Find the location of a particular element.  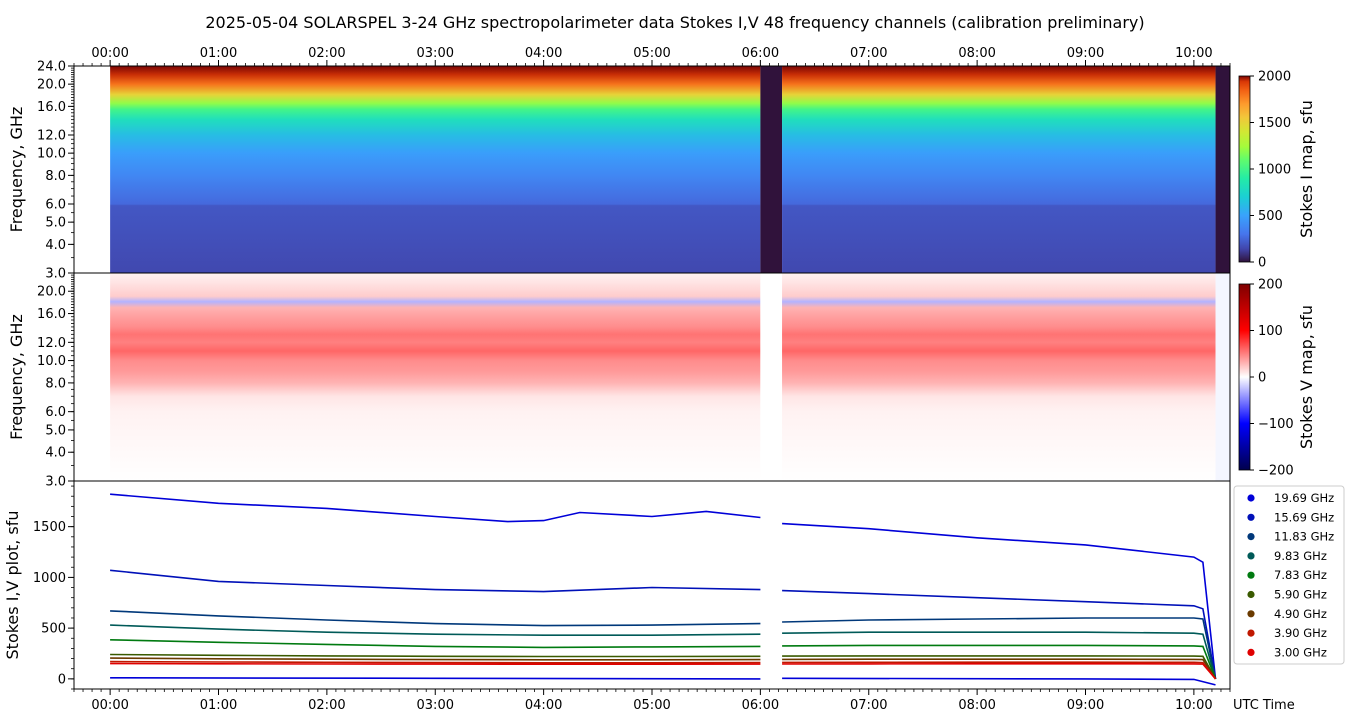

legend-entry-label: 3.00 GHz is located at coordinates (1300, 652).